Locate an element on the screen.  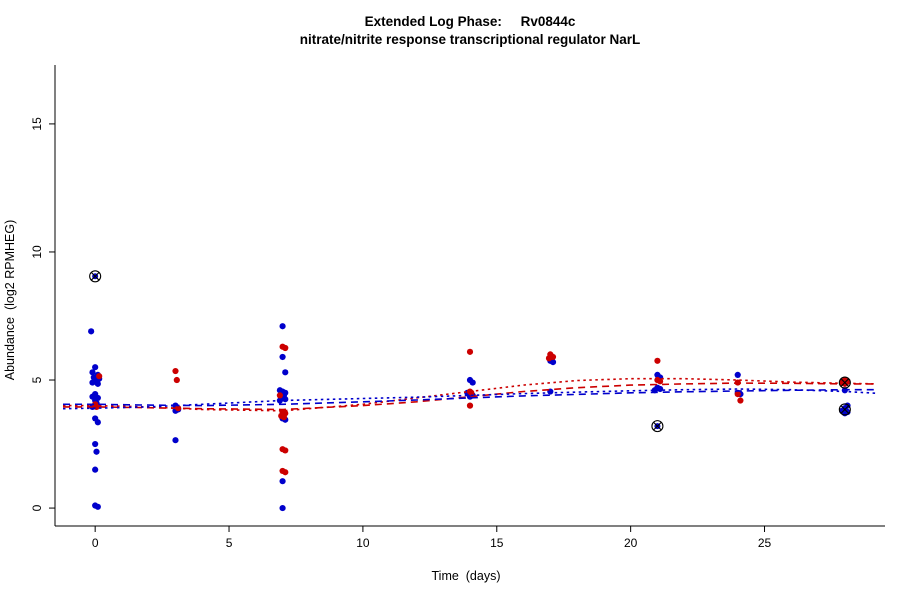
x-tick-label: 25 is located at coordinates (765, 543).